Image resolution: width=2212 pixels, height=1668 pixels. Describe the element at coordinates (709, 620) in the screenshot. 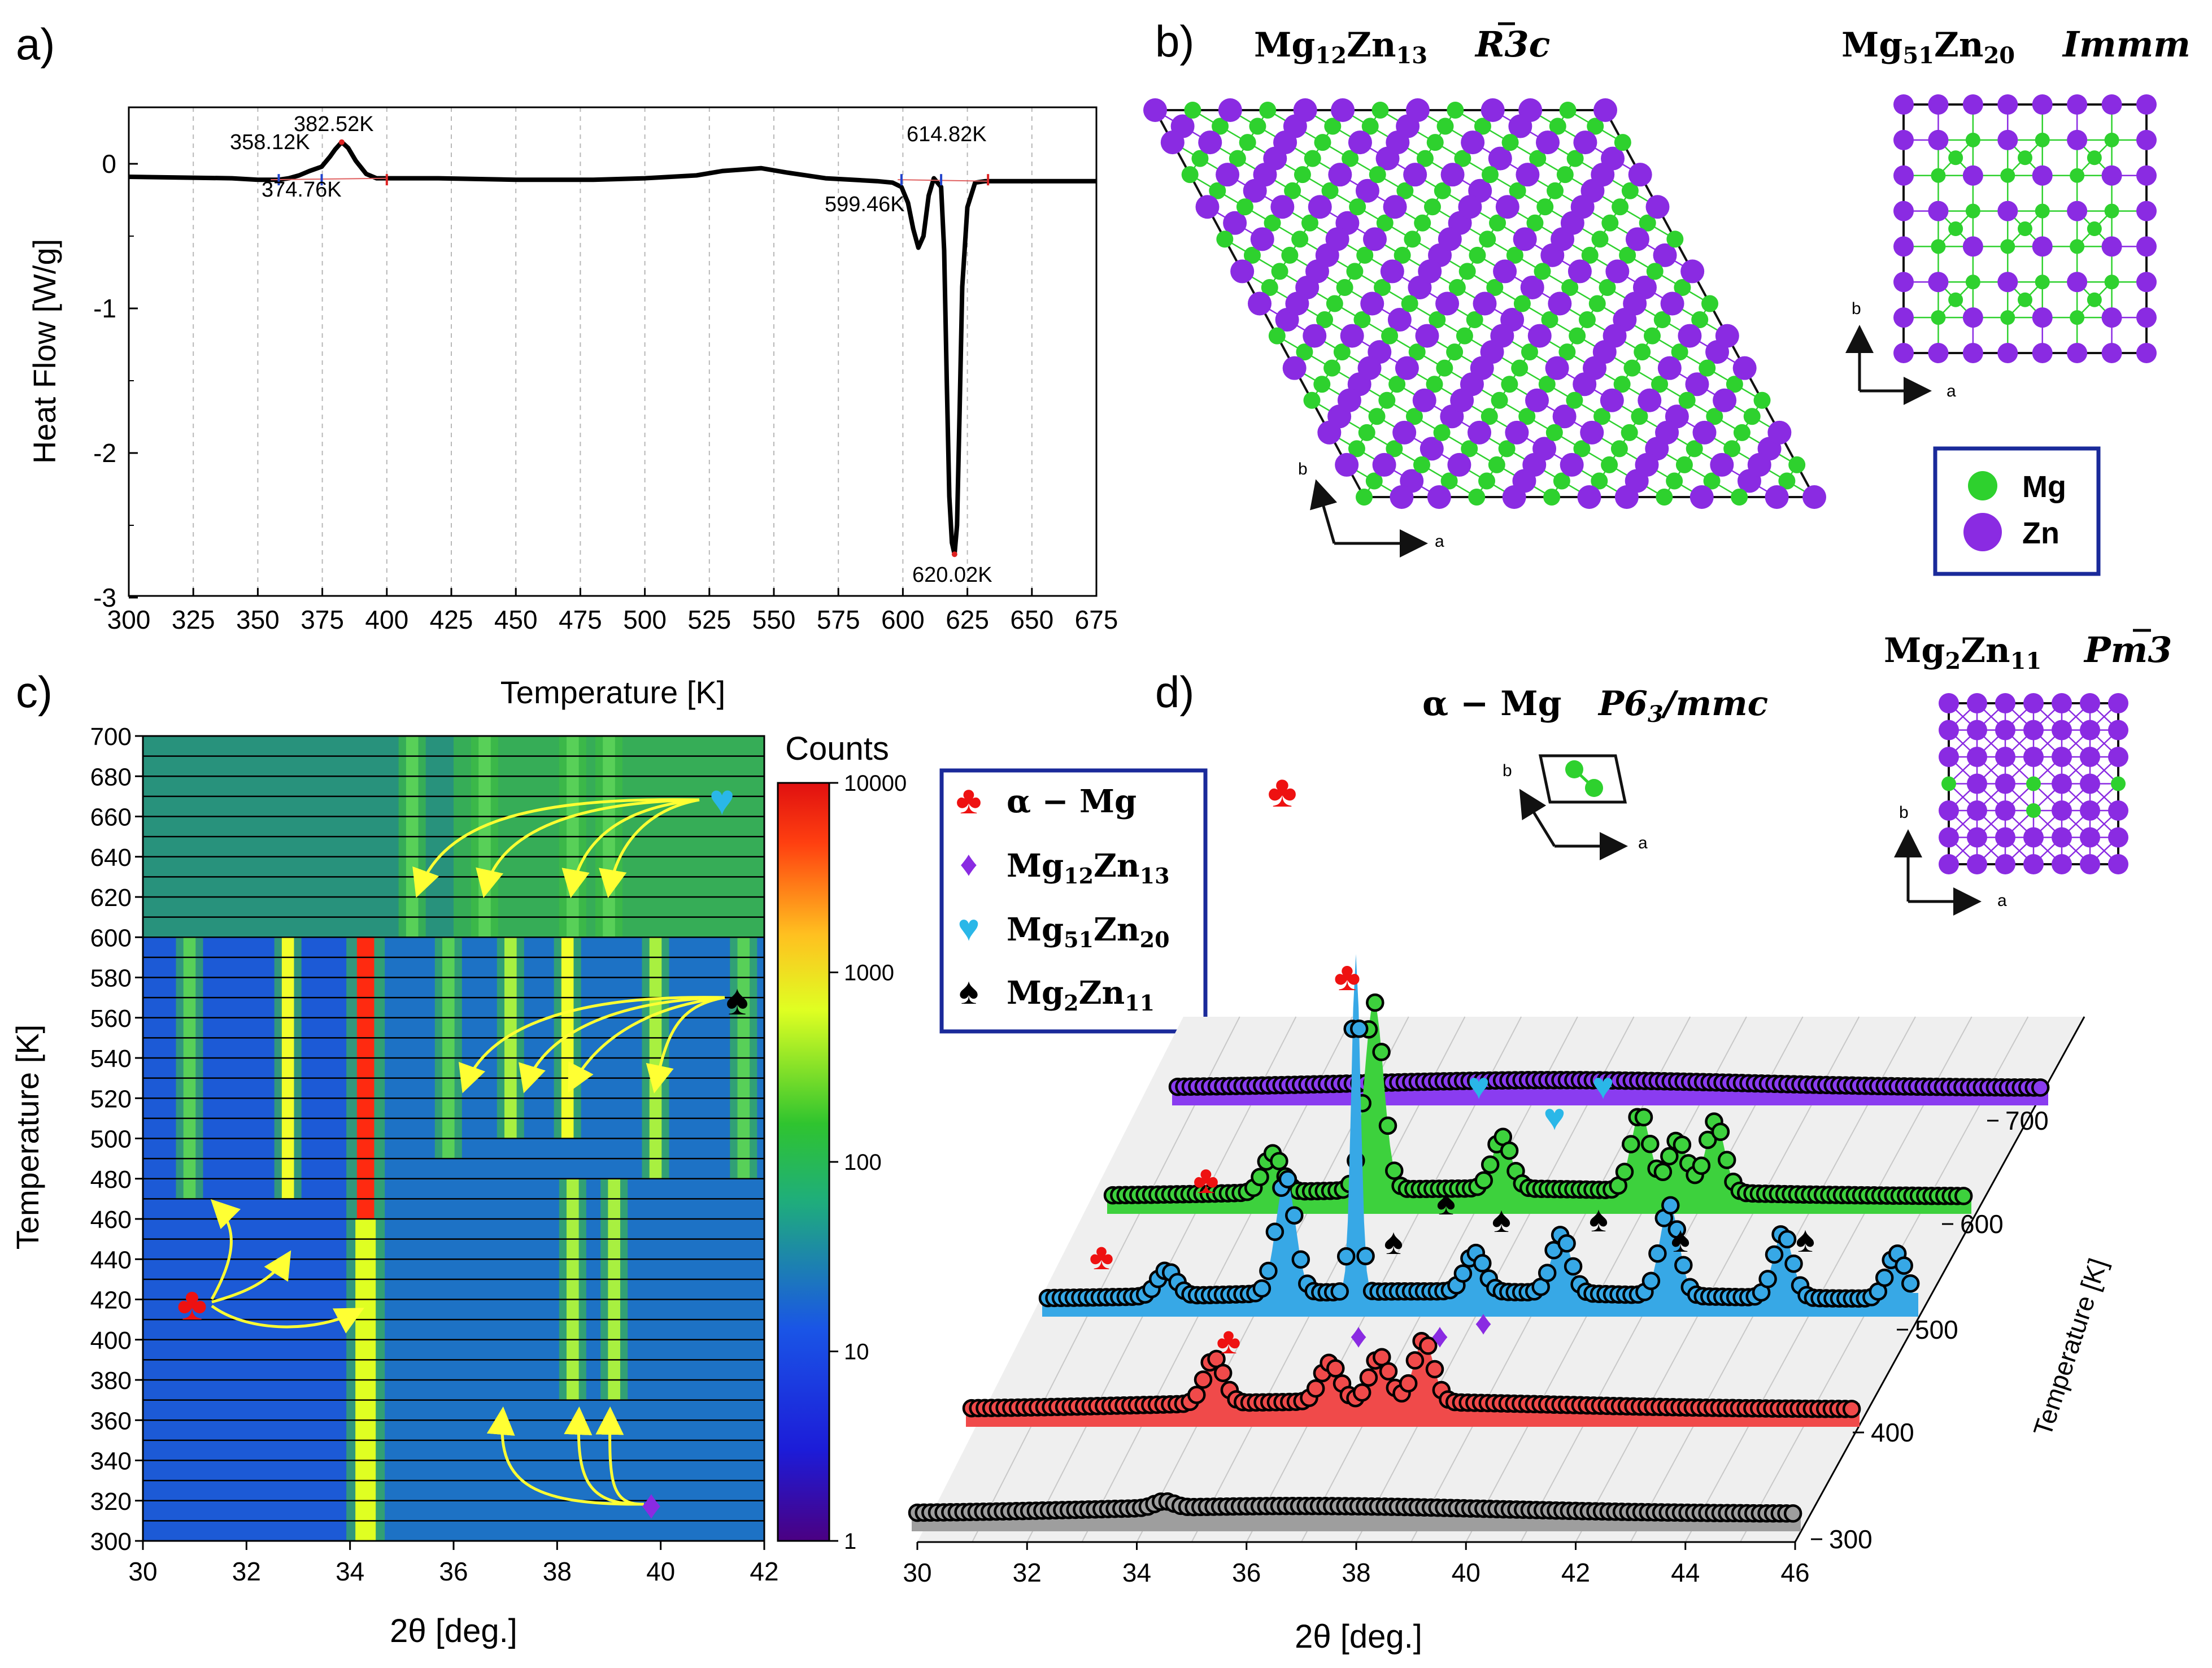

I see `x-tick-label: 525` at that location.